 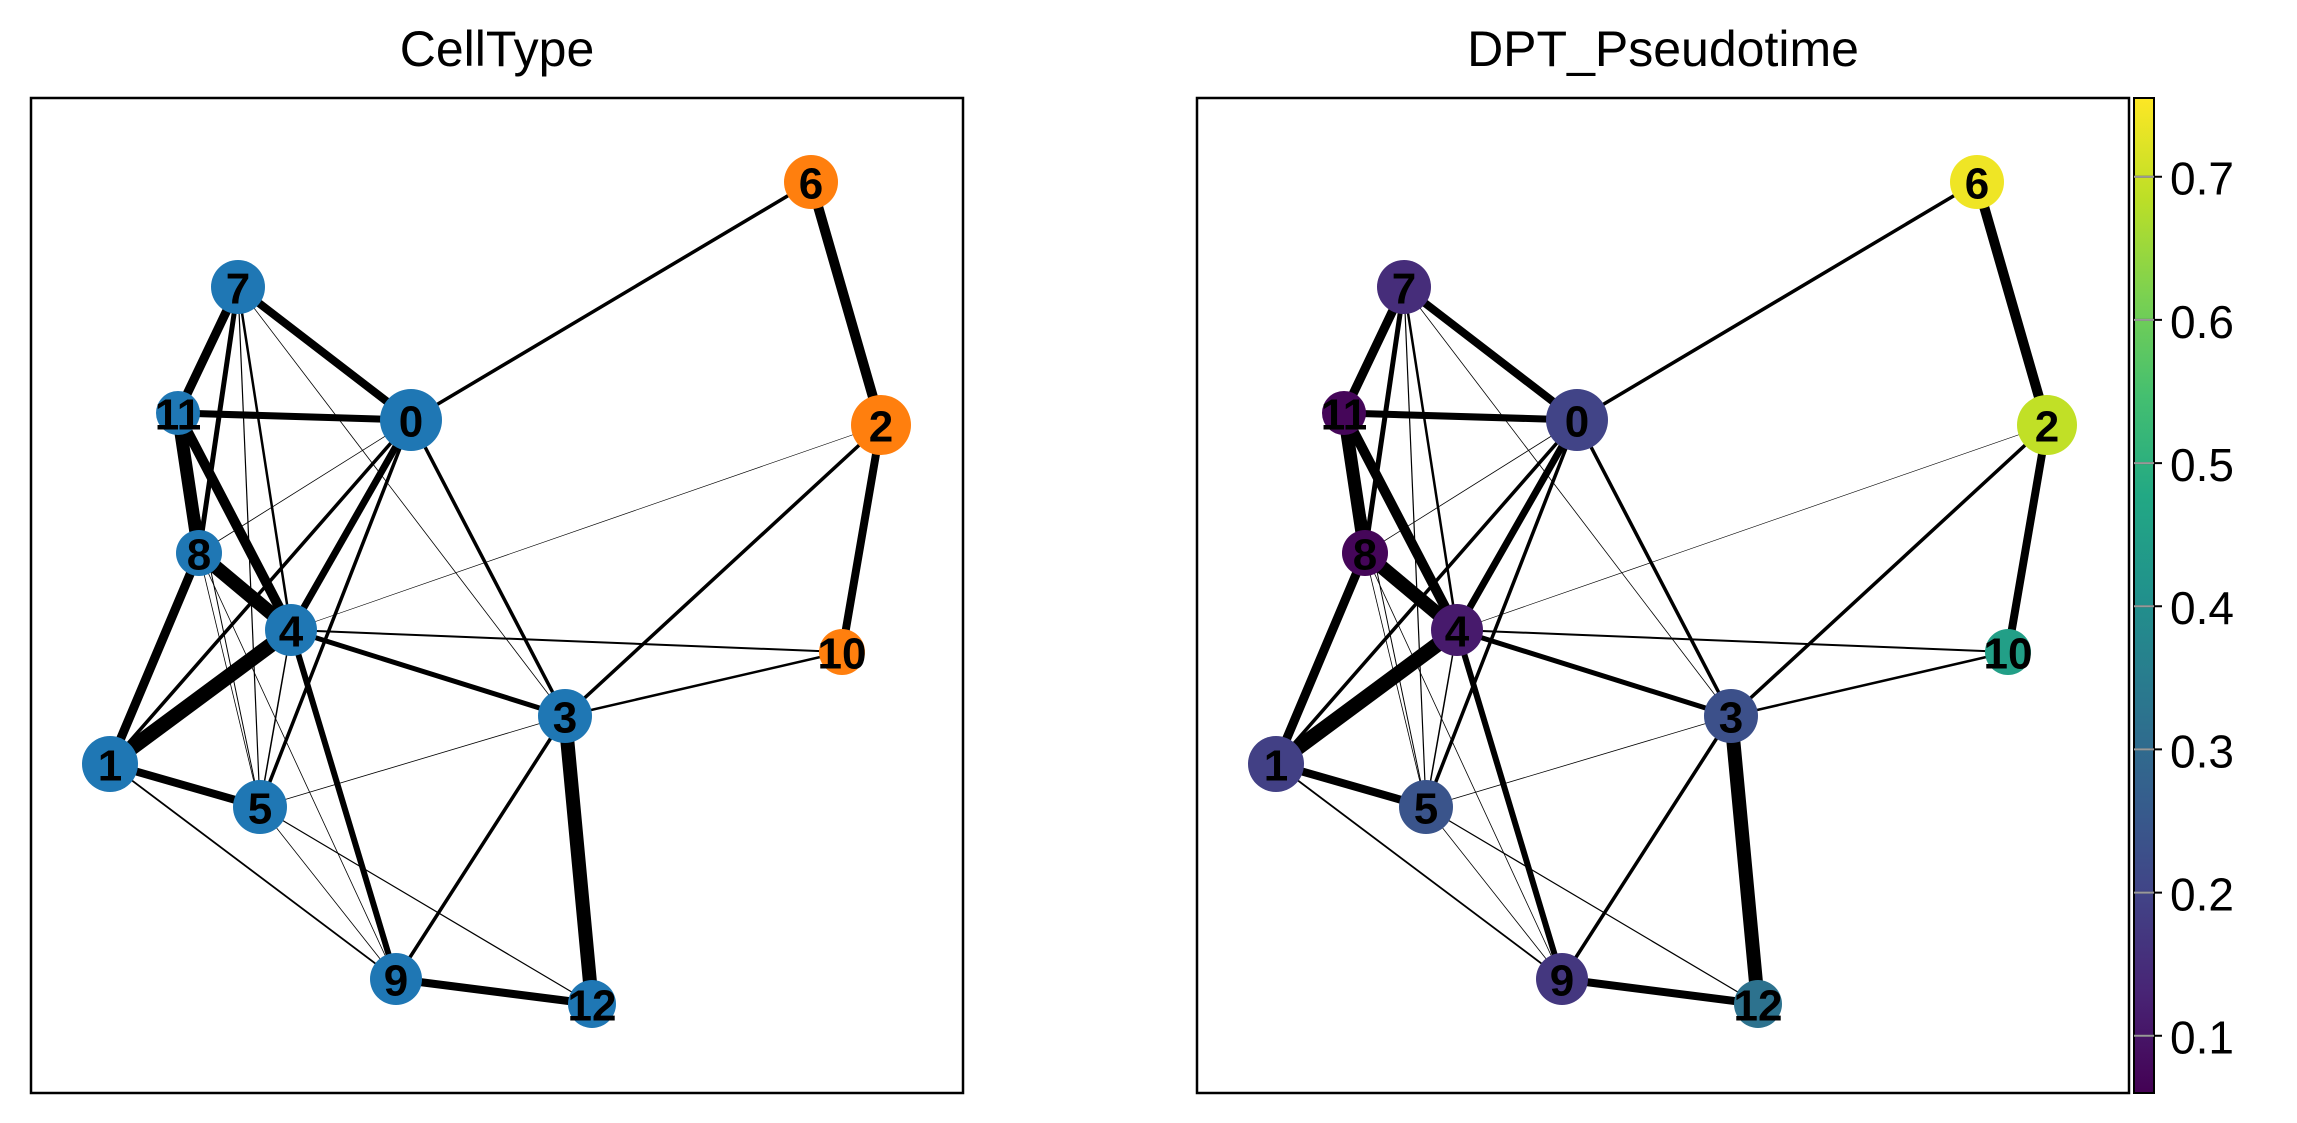 I want to click on node-label: 6, so click(x=811, y=184).